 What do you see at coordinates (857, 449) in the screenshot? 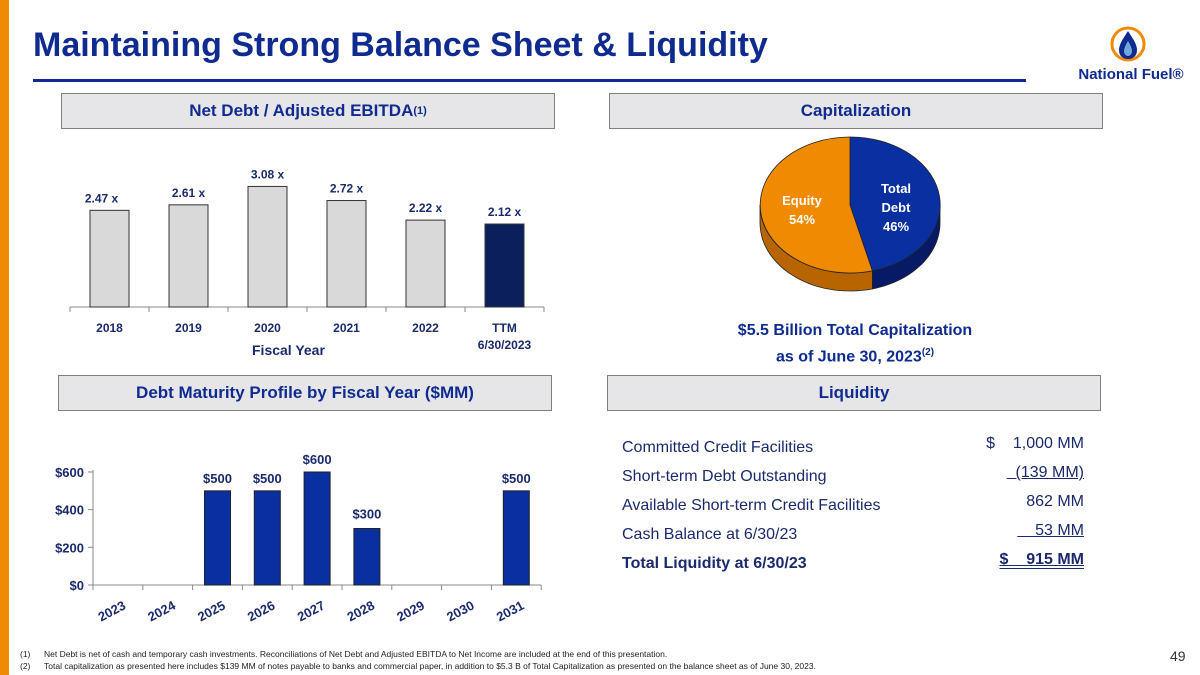
I see `liquidity-row: Committed Credit Facilities $ 1,000 MM` at bounding box center [857, 449].